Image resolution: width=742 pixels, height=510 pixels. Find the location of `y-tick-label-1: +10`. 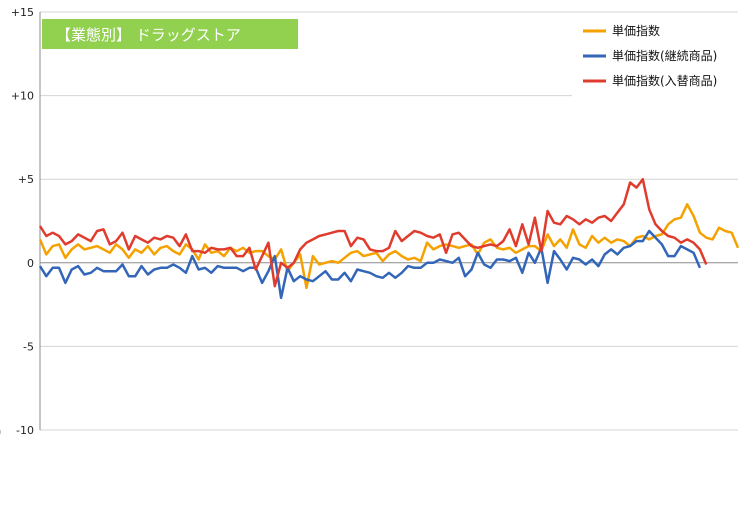

y-tick-label-1: +10 is located at coordinates (22, 96).